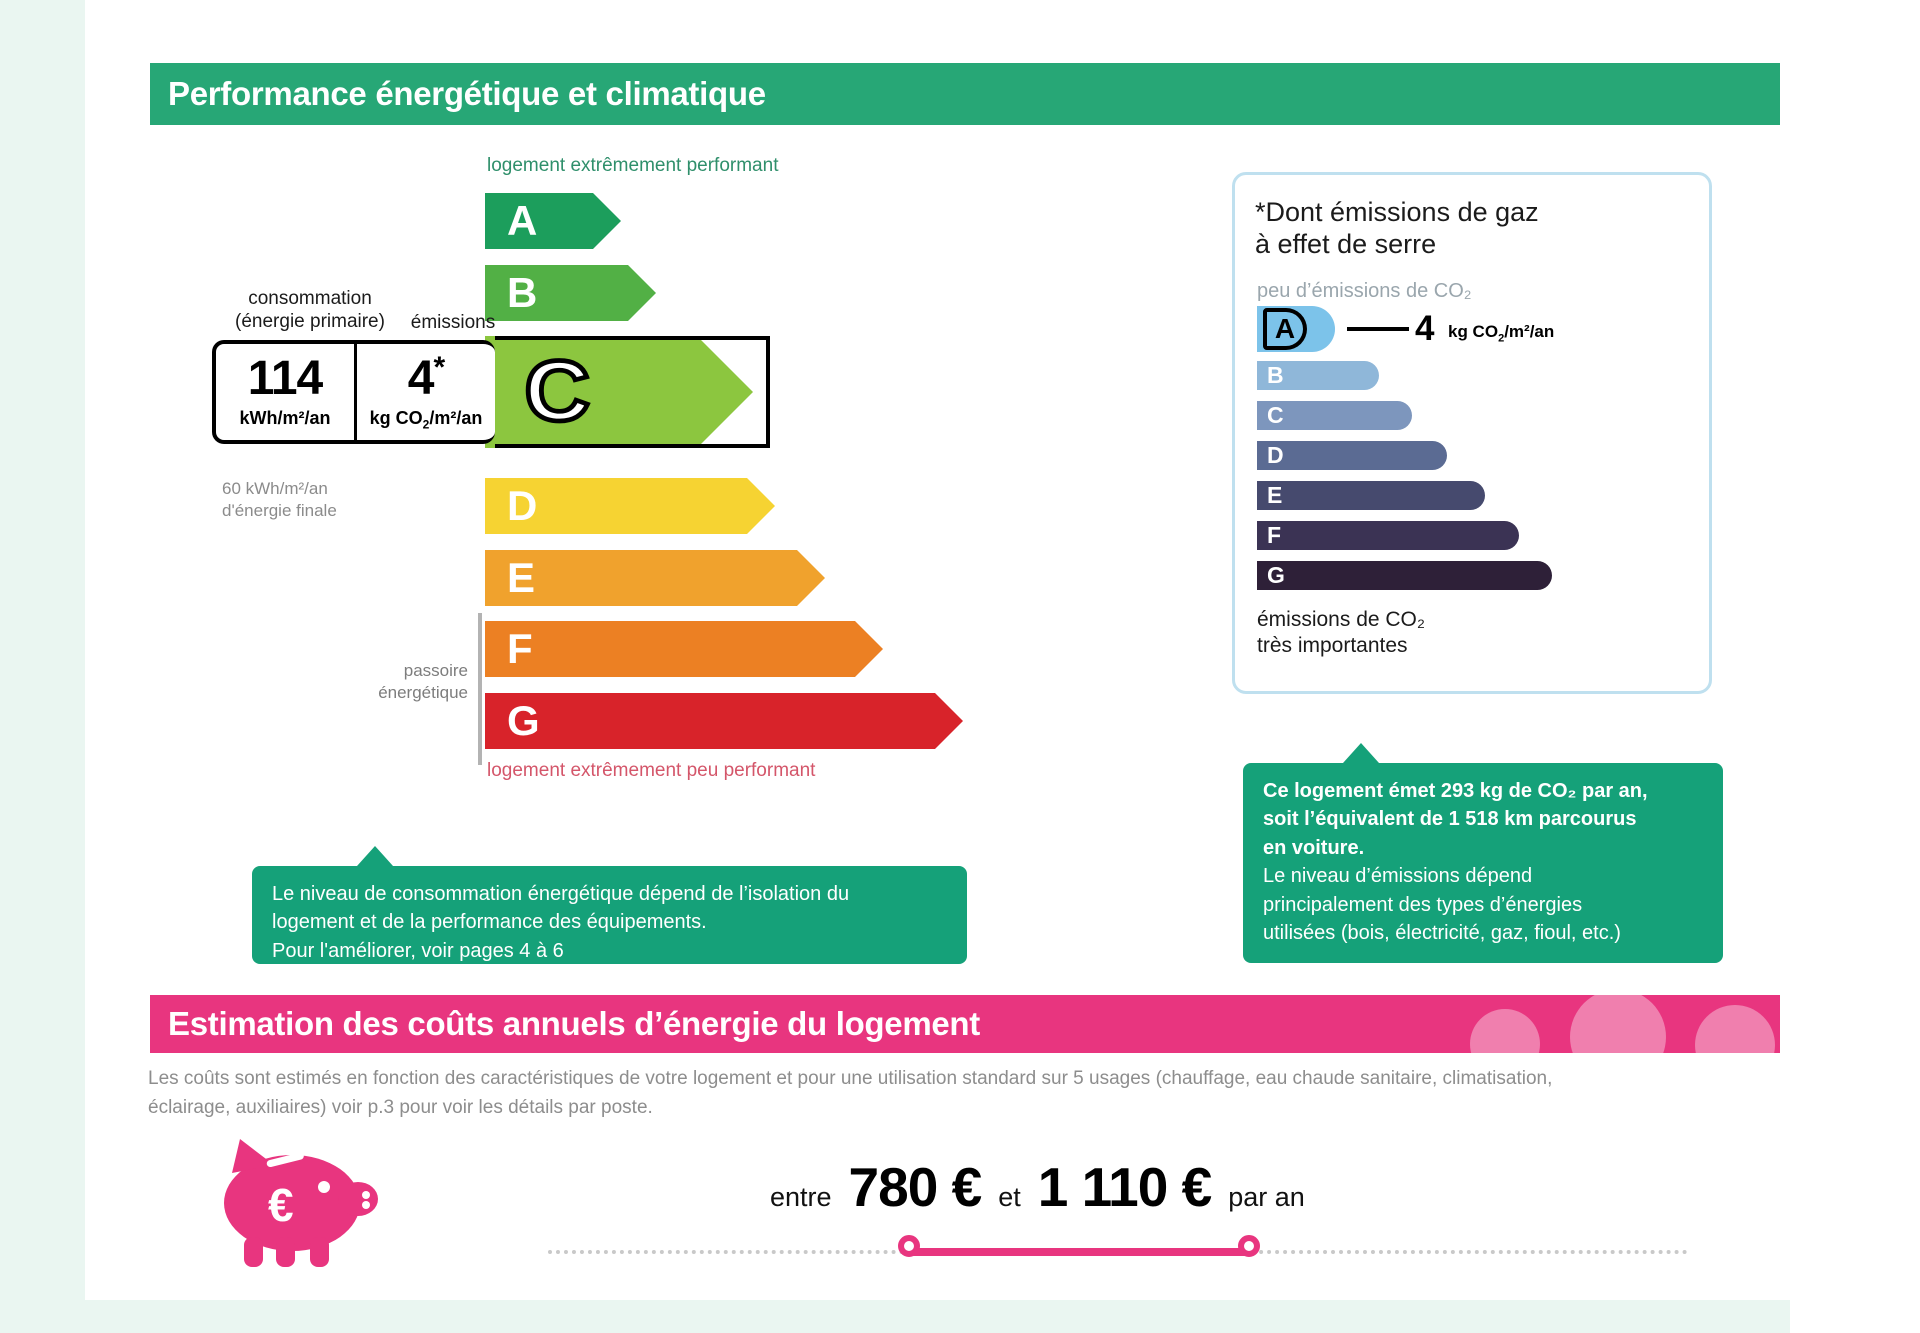 The width and height of the screenshot is (1920, 1333). Describe the element at coordinates (633, 165) in the screenshot. I see `scale-caption-top: logement extrêmement performant` at that location.